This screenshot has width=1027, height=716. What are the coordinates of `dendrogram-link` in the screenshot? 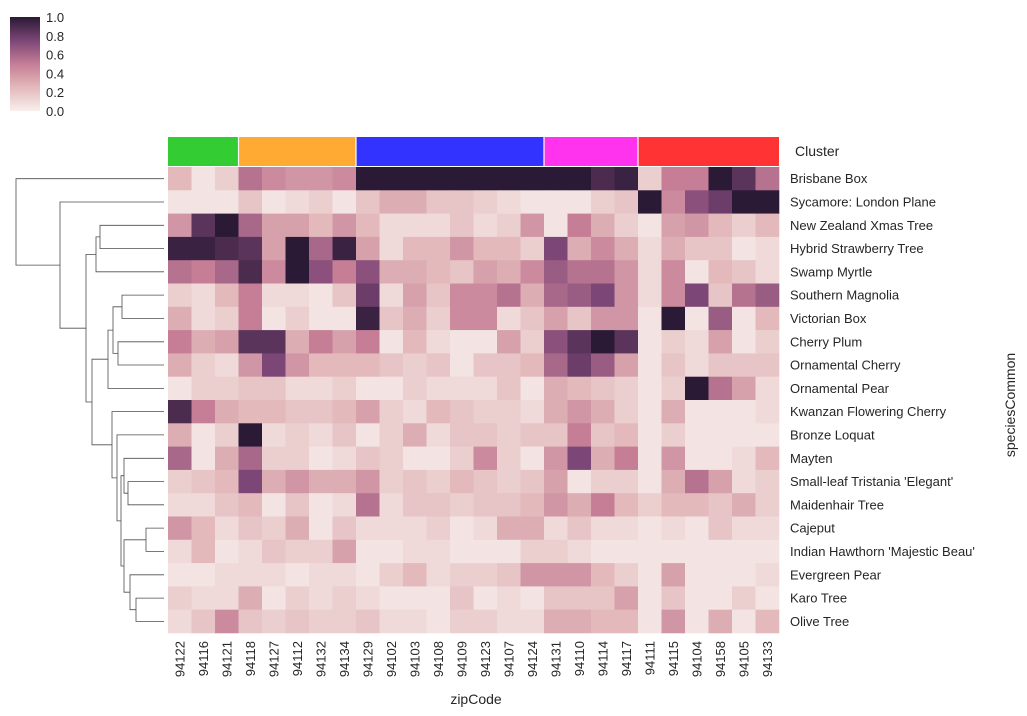 It's located at (146, 592).